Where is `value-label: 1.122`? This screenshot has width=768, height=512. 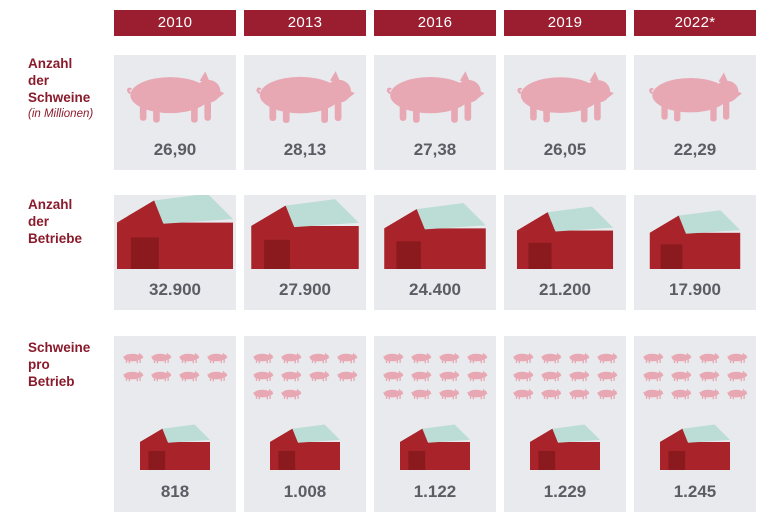 value-label: 1.122 is located at coordinates (435, 491).